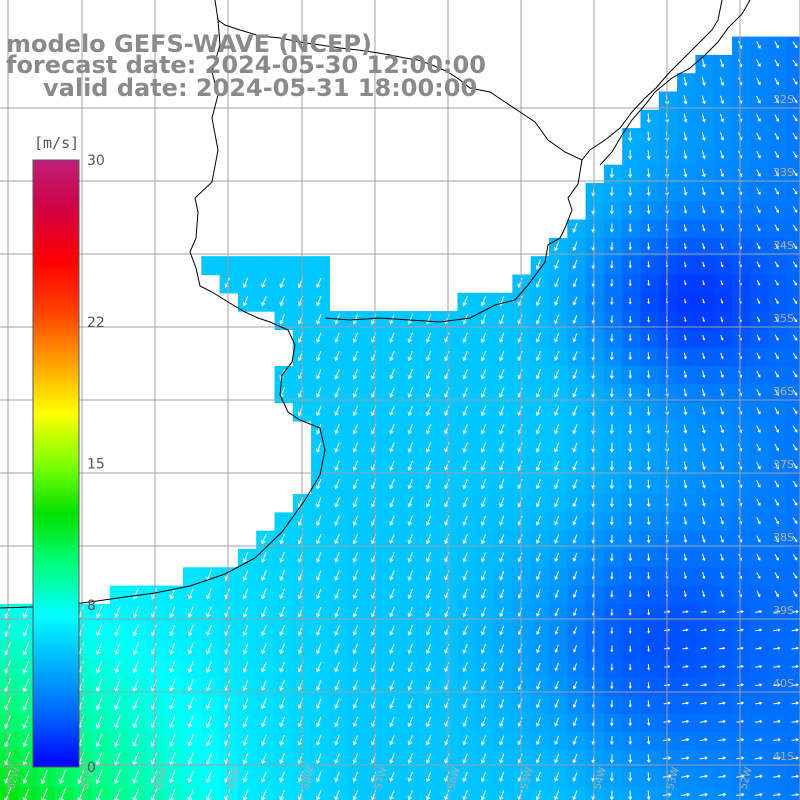  What do you see at coordinates (675, 83) in the screenshot?
I see `coastline-brazil` at bounding box center [675, 83].